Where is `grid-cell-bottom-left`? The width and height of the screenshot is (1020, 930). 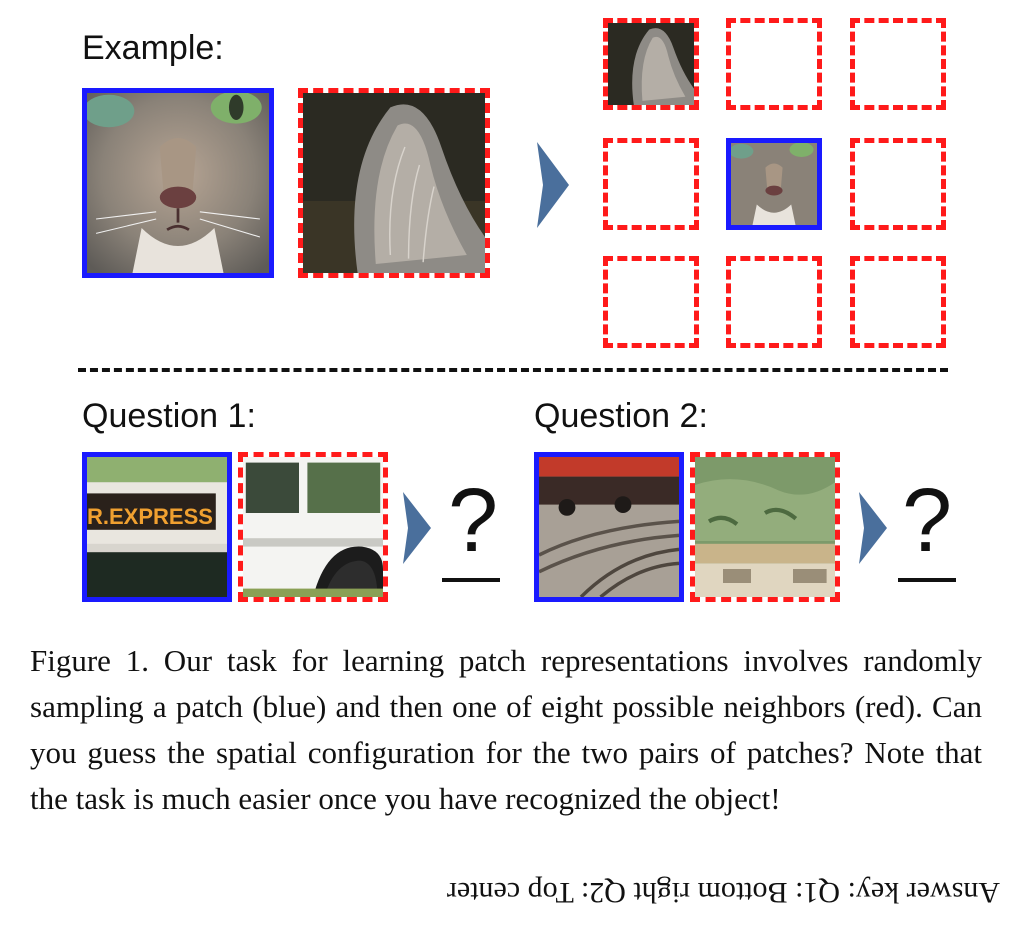 grid-cell-bottom-left is located at coordinates (651, 302).